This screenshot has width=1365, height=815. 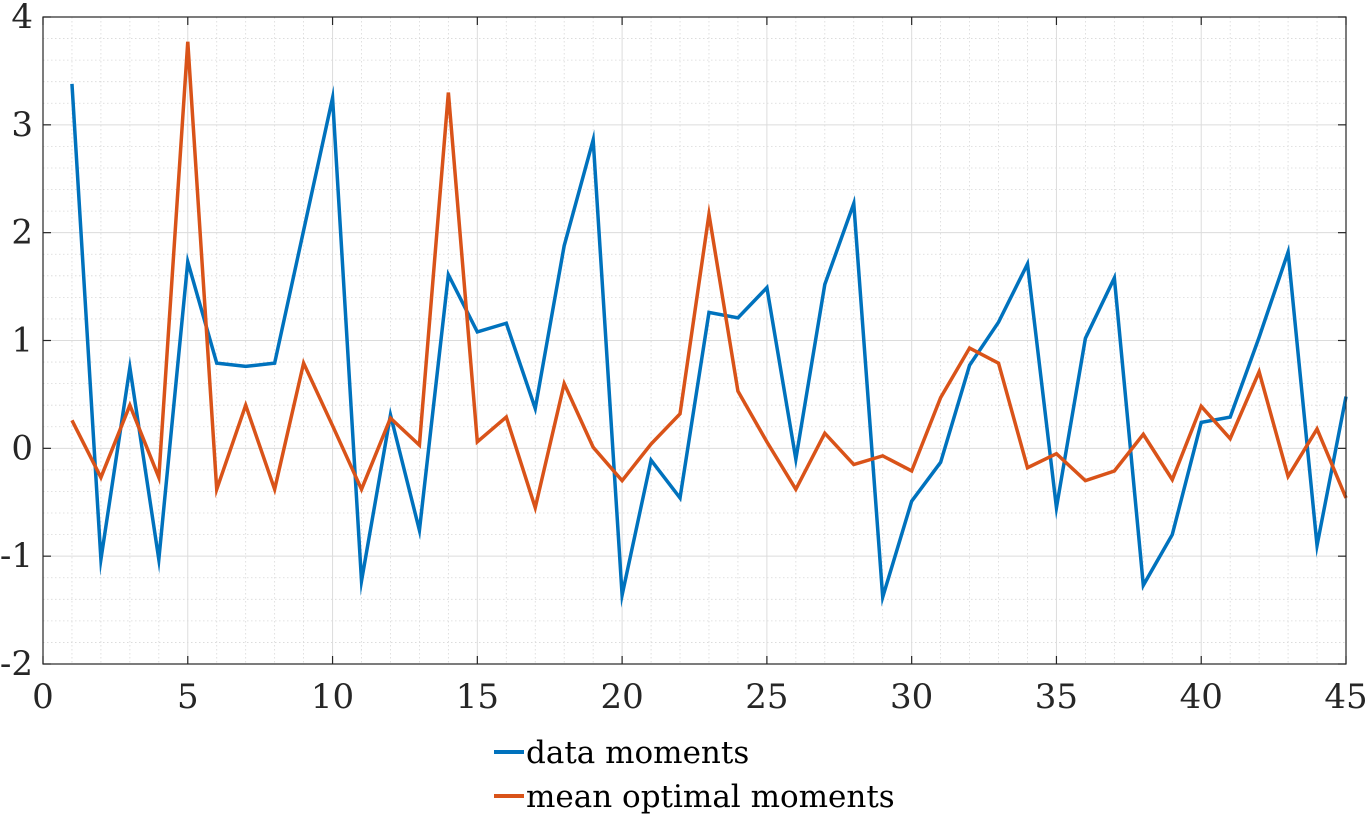 I want to click on y-tick-label: 3, so click(x=22, y=125).